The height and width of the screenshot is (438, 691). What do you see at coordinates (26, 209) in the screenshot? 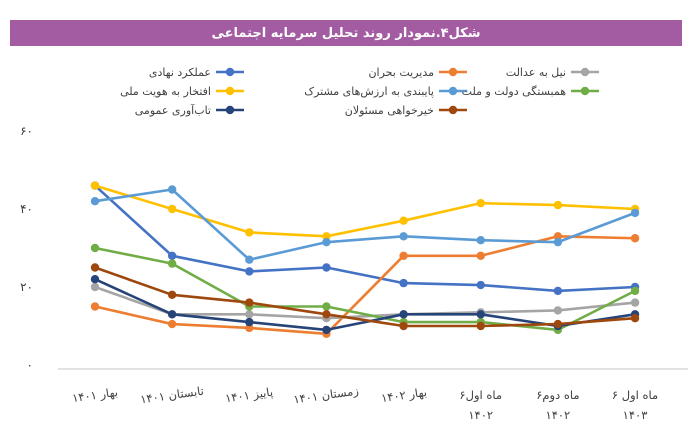
I see `y-tick-label: ۴۰` at bounding box center [26, 209].